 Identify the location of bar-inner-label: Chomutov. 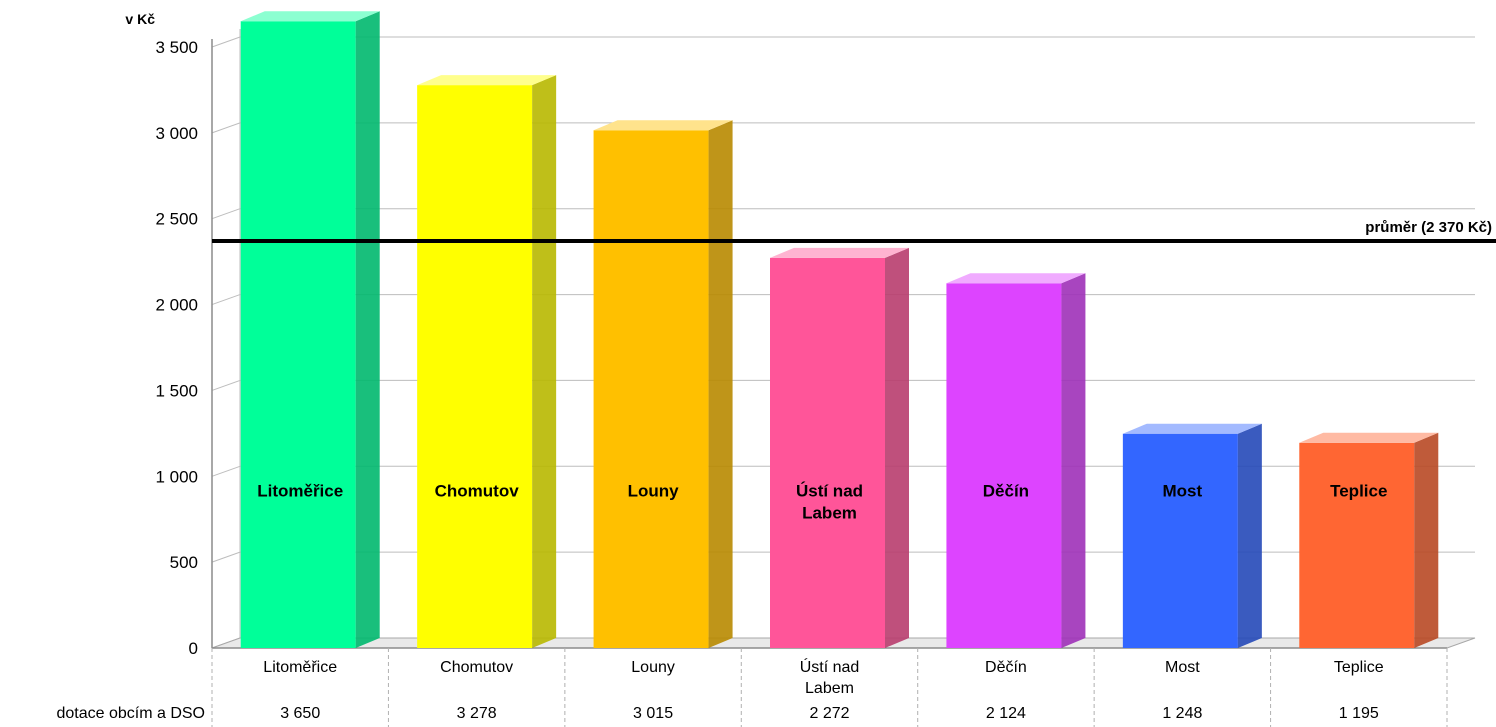
(477, 490).